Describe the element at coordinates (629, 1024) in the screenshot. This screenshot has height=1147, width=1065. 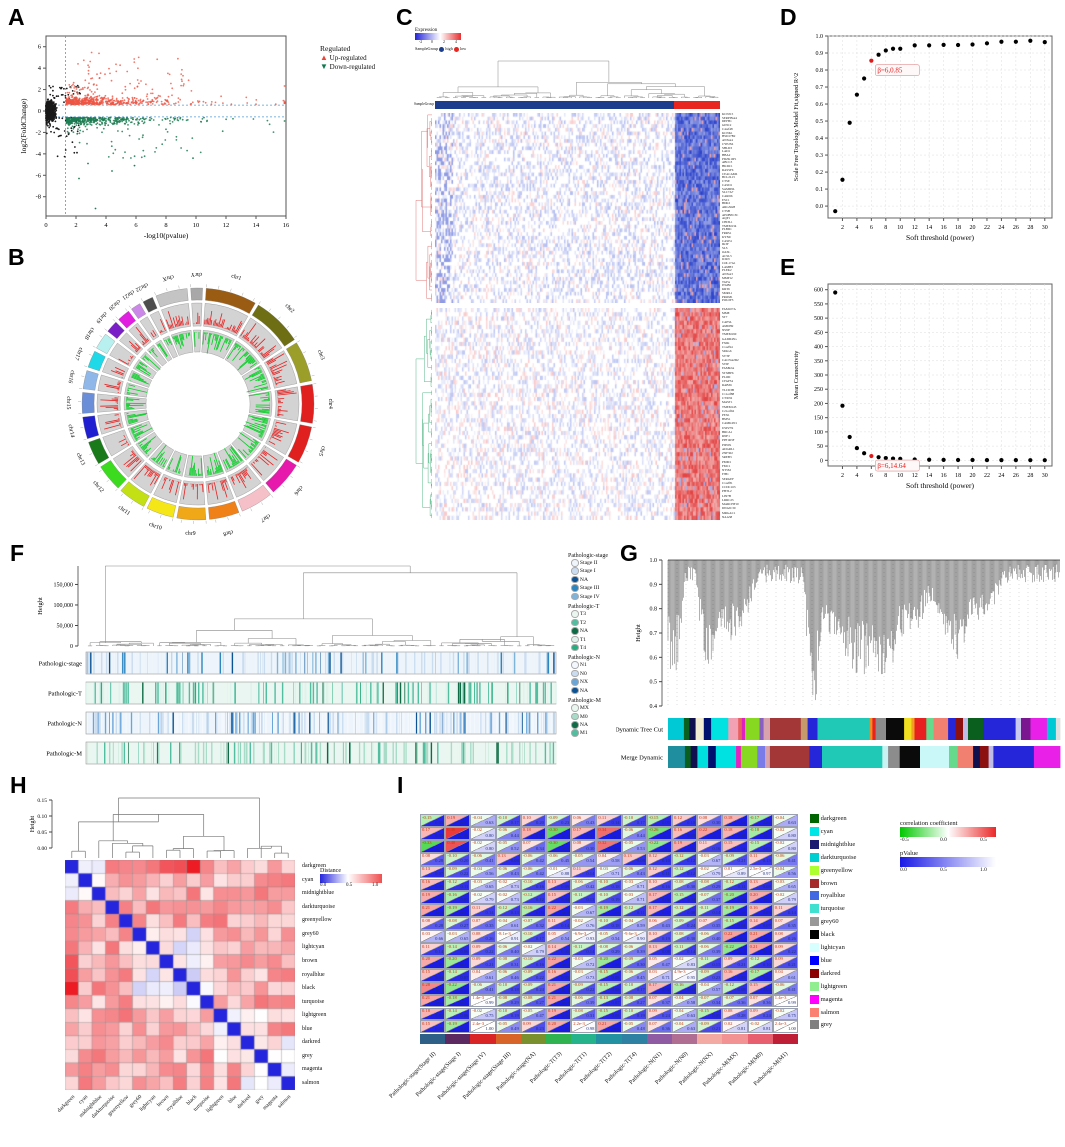
I see `correlation-value: -0.05` at that location.